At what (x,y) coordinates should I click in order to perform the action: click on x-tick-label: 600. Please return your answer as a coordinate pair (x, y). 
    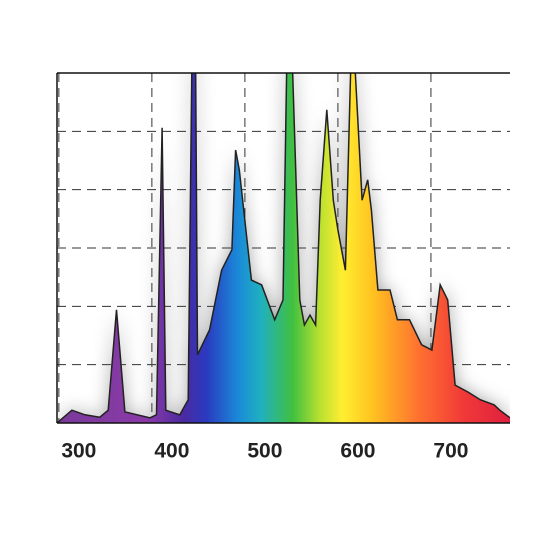
    Looking at the image, I should click on (357, 451).